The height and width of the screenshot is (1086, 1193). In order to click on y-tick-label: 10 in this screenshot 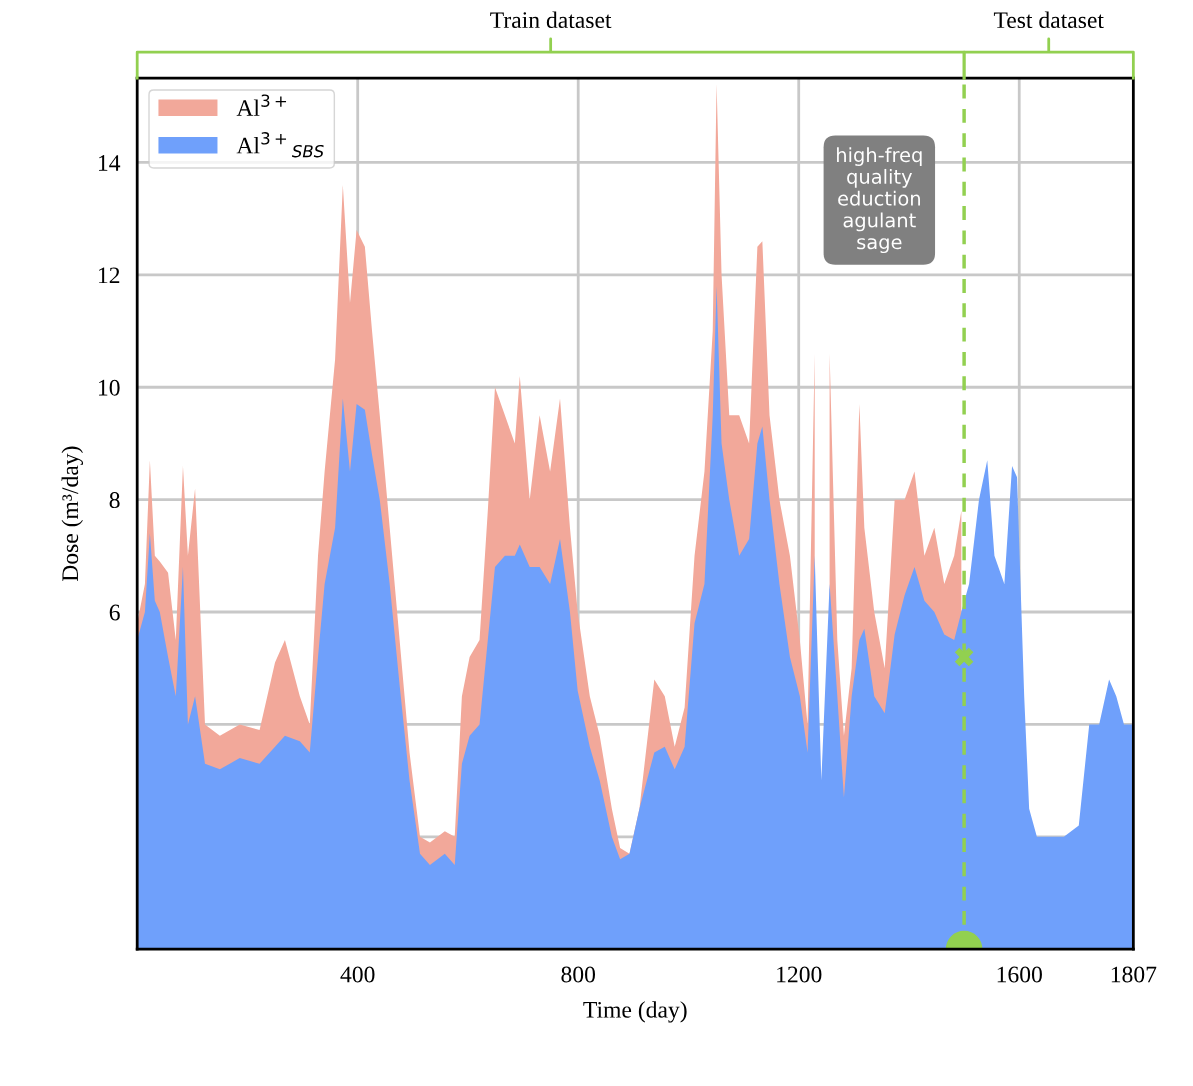, I will do `click(109, 387)`.